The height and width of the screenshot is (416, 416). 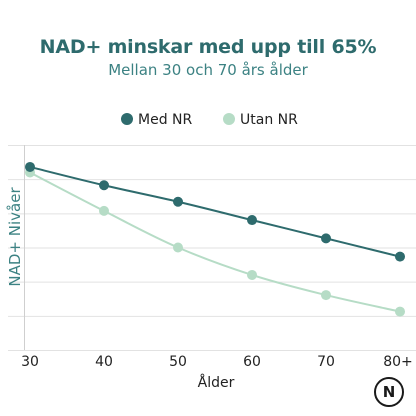 What do you see at coordinates (216, 382) in the screenshot?
I see `x-axis-label: Ålder` at bounding box center [216, 382].